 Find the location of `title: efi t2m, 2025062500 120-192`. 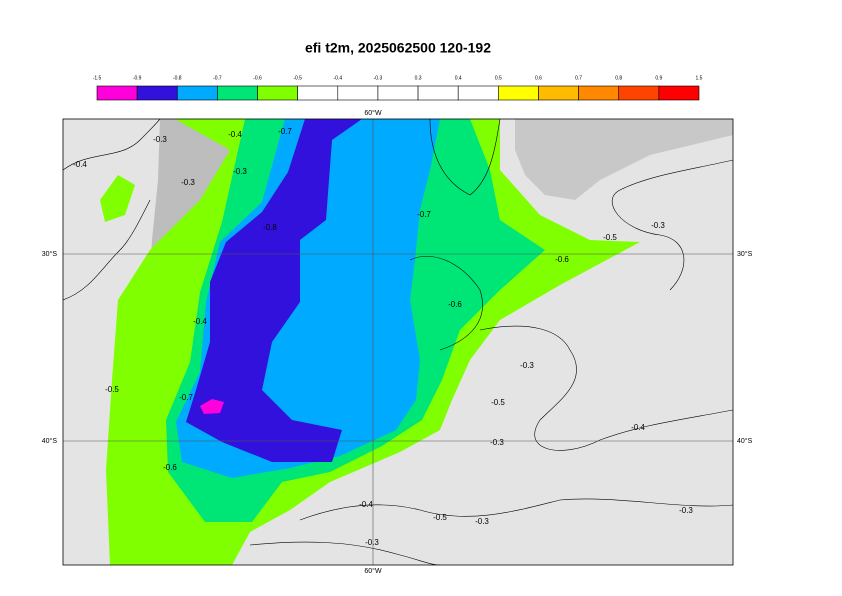

title: efi t2m, 2025062500 120-192 is located at coordinates (398, 48).